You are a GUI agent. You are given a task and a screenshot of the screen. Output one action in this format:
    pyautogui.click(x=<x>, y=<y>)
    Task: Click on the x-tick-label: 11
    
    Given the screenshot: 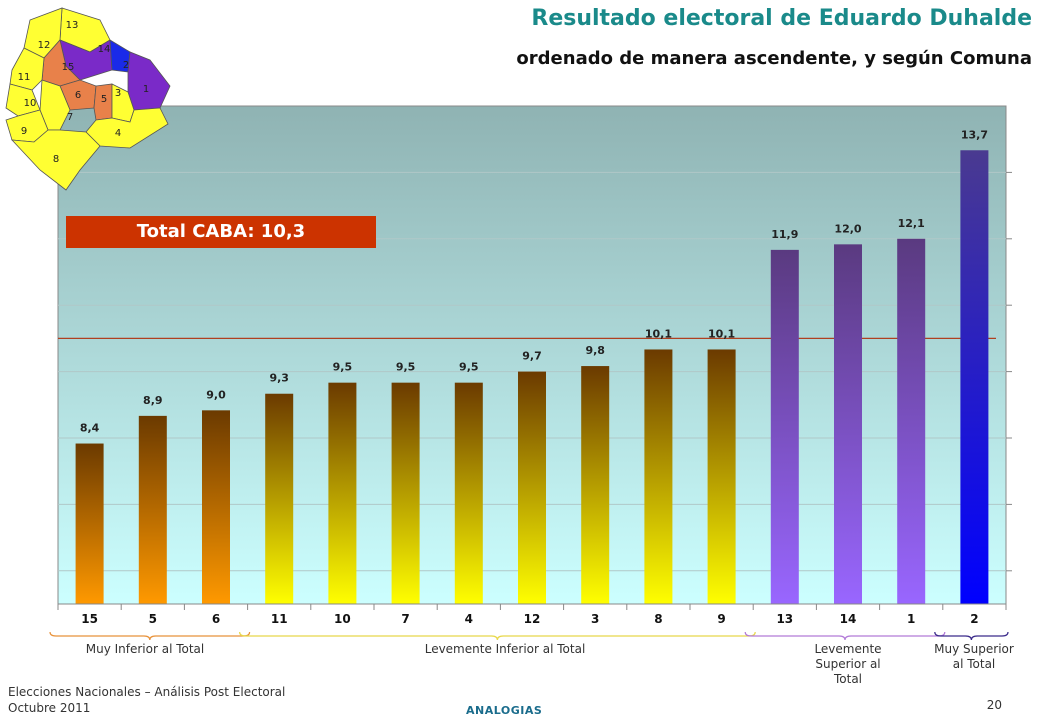 What is the action you would take?
    pyautogui.click(x=279, y=619)
    